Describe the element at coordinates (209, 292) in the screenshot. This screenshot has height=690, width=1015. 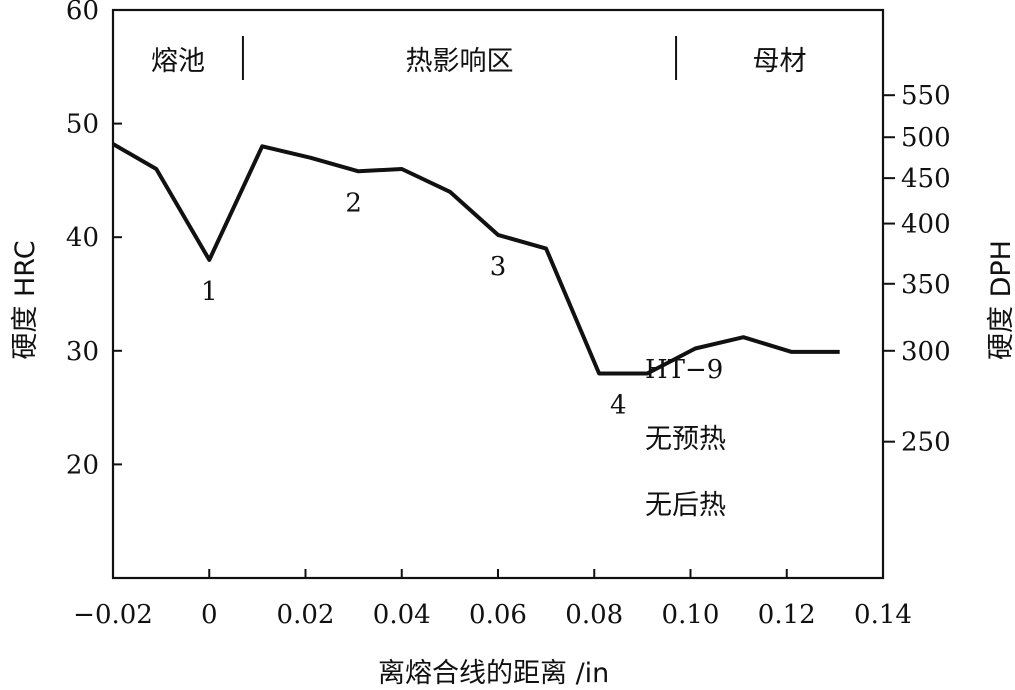
I see `point-label: 1` at that location.